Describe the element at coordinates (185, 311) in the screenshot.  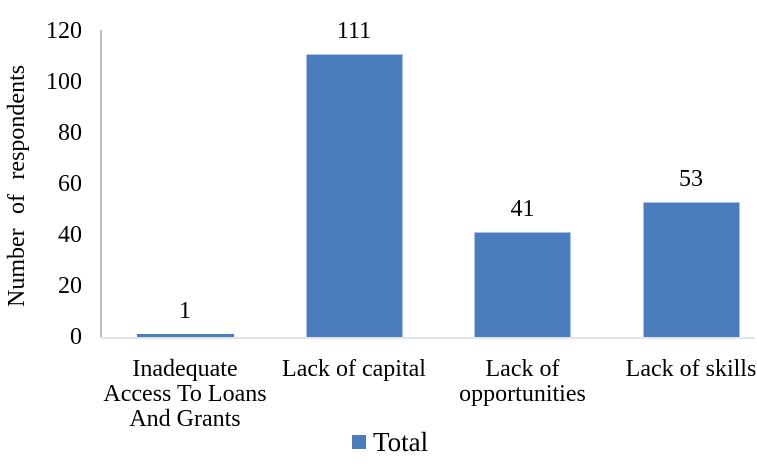
I see `bar-value-label: 1` at that location.